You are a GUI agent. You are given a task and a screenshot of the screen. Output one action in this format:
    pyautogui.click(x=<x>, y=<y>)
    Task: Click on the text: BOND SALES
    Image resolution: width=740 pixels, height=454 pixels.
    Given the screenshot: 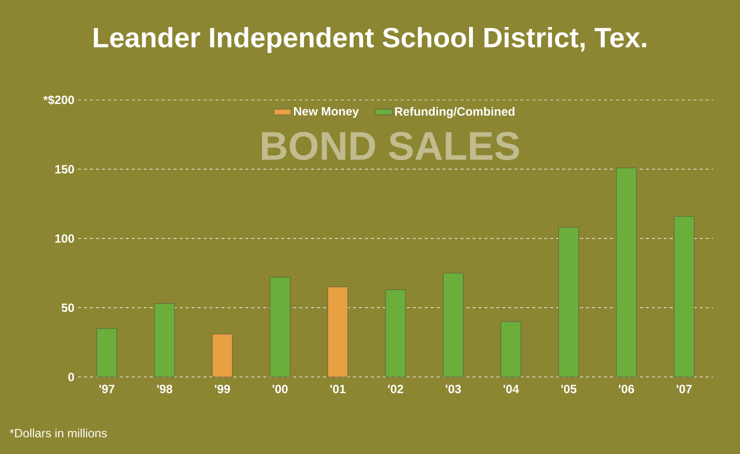 What is the action you would take?
    pyautogui.click(x=391, y=146)
    